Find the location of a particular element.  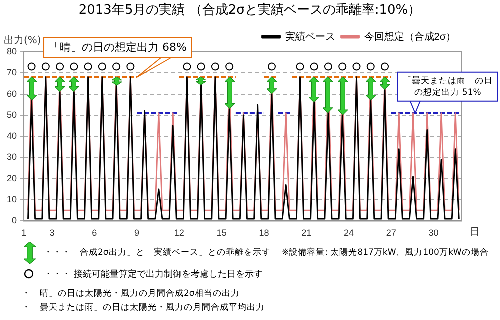

text: ※設備容量: 太陽光817万kW、風力100万kWの場合 is located at coordinates (385, 253).